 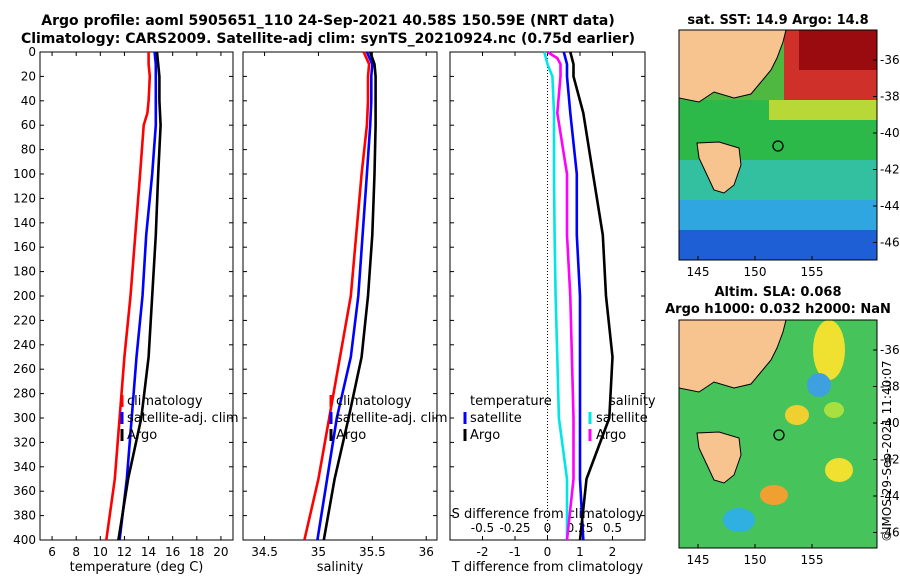 I want to click on s-axis-label: S difference from climatology, so click(x=548, y=514).